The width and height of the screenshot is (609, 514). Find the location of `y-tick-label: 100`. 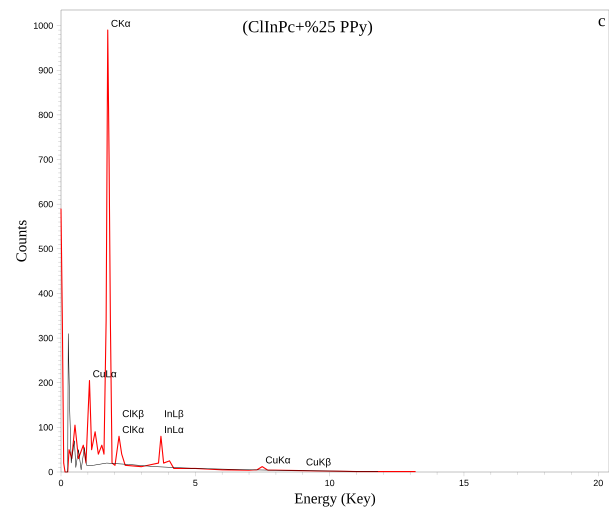

y-tick-label: 100 is located at coordinates (45, 427).